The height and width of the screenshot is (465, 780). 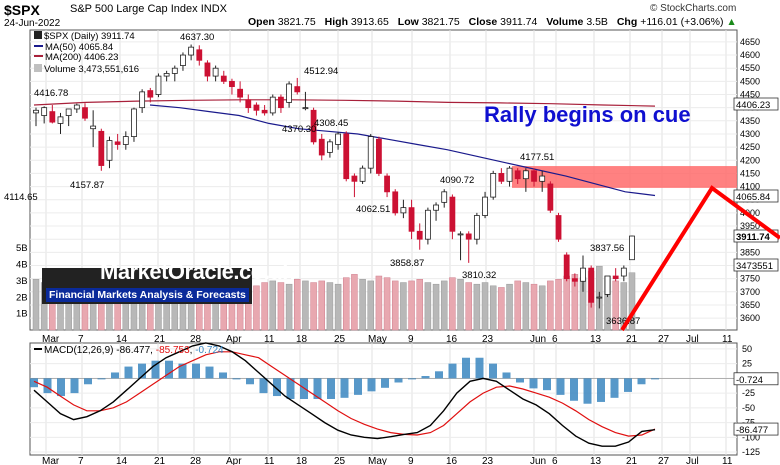 I want to click on logo-title: MarketOracle.co.uk, so click(x=197, y=271).